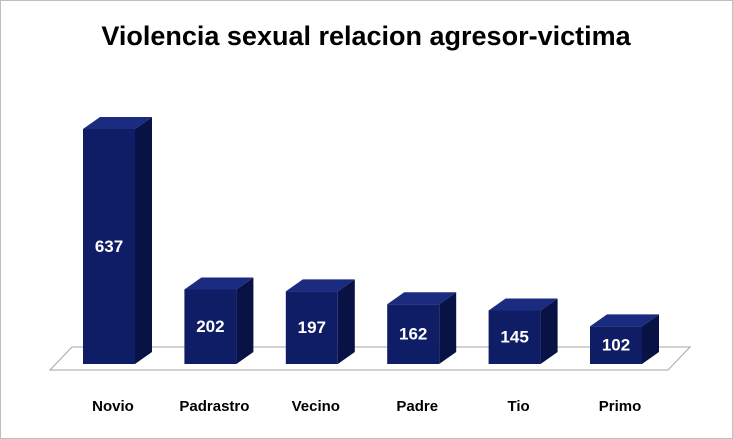 Image resolution: width=733 pixels, height=439 pixels. I want to click on value-label: 102, so click(616, 345).